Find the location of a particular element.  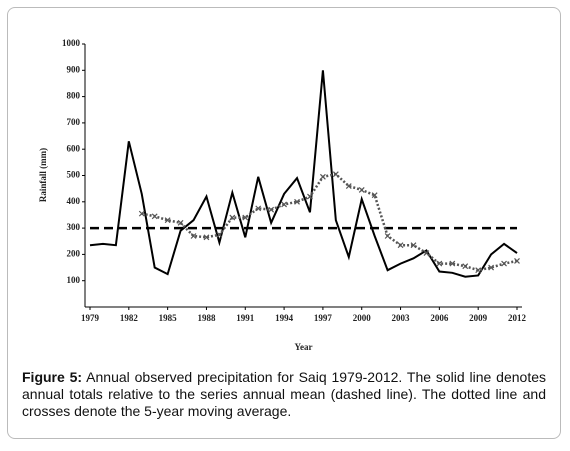

caption-label: Figure 5: is located at coordinates (52, 377).